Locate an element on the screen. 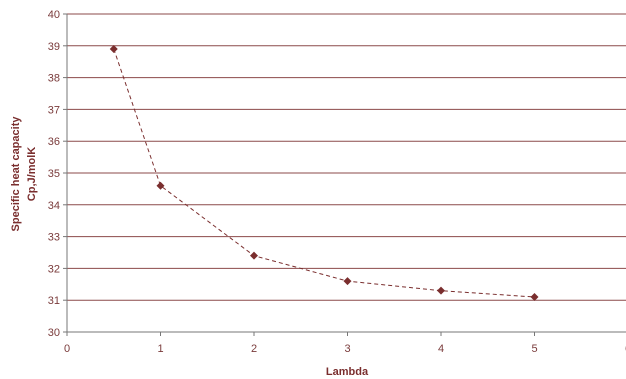 The image size is (626, 379). y-tick-label: 36 is located at coordinates (54, 142).